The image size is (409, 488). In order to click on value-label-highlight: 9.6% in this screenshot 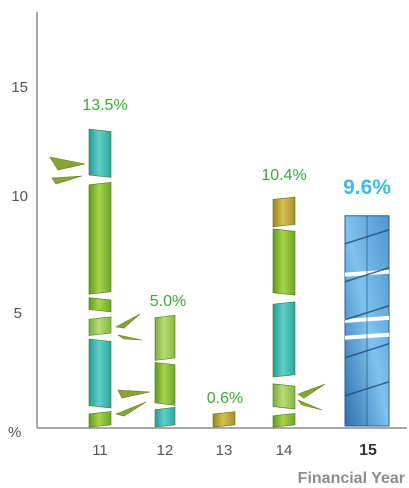, I will do `click(367, 187)`.